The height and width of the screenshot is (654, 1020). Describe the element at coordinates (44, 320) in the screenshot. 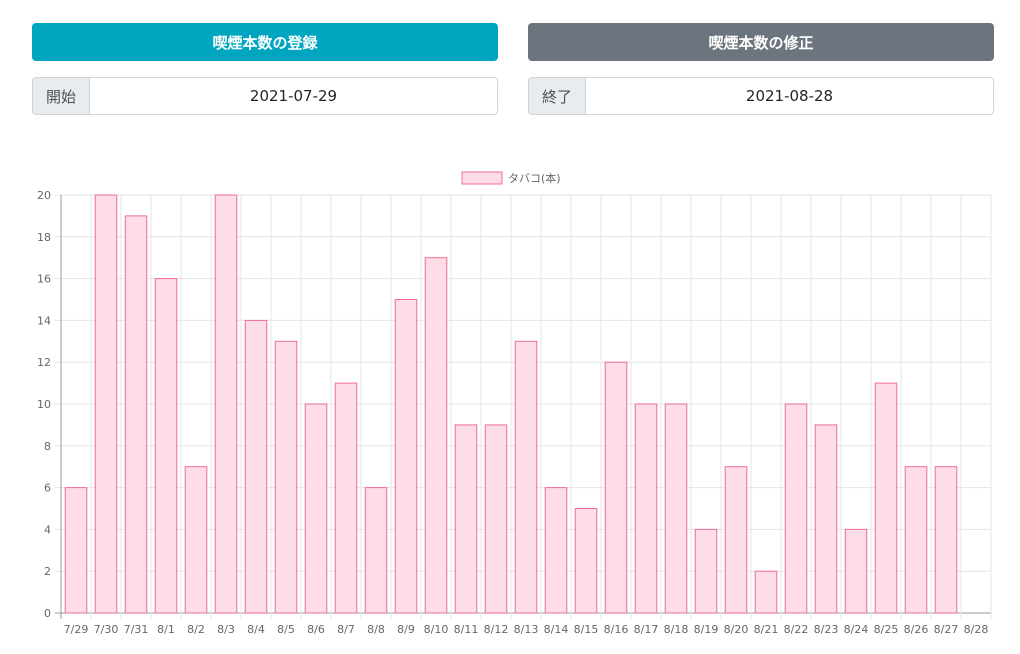

I see `y-tick-label: 14` at that location.